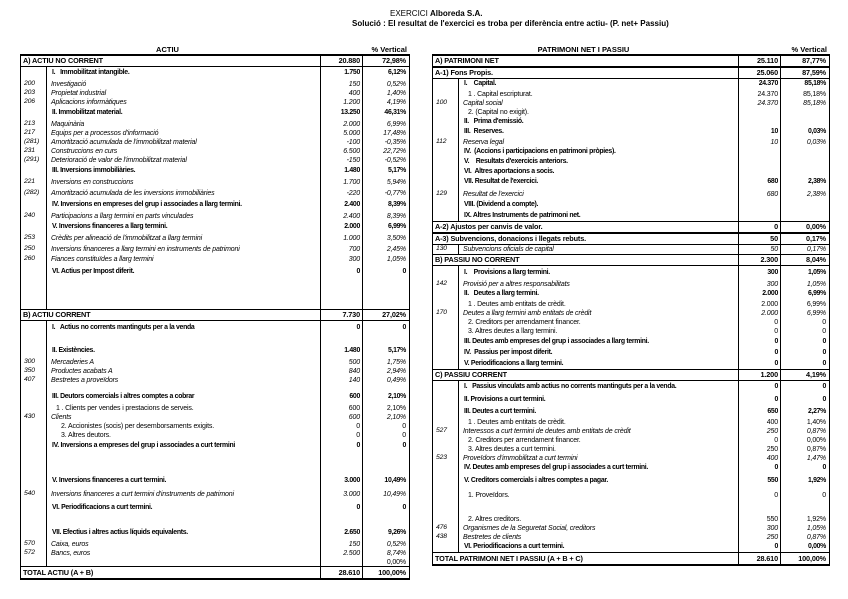 The width and height of the screenshot is (848, 599). Describe the element at coordinates (396, 544) in the screenshot. I see `percent-cell: 0,52%` at that location.